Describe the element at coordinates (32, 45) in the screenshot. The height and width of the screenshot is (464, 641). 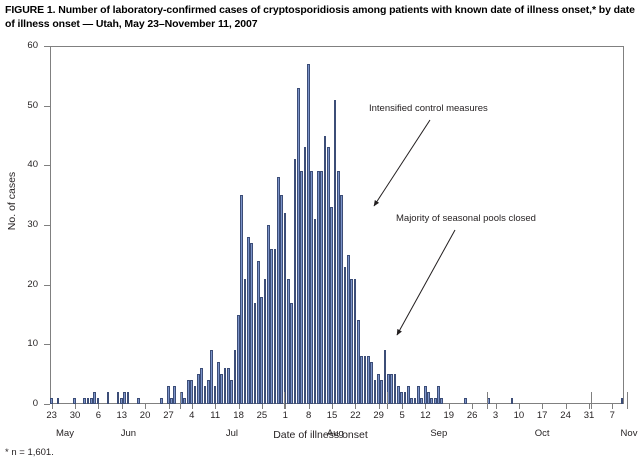
I see `y-tick-label: 60` at that location.